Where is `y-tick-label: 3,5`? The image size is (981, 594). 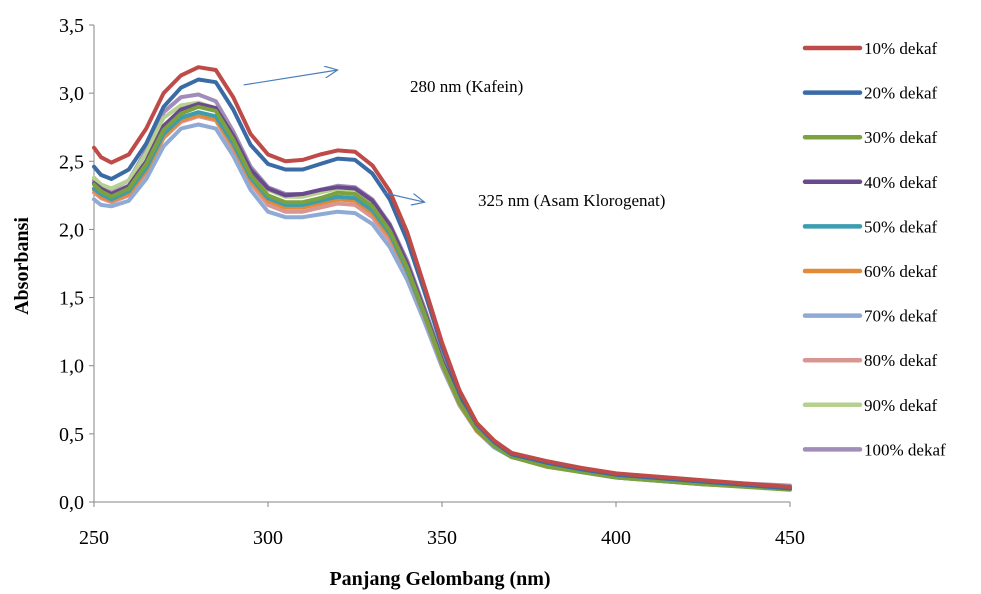 y-tick-label: 3,5 is located at coordinates (71, 26).